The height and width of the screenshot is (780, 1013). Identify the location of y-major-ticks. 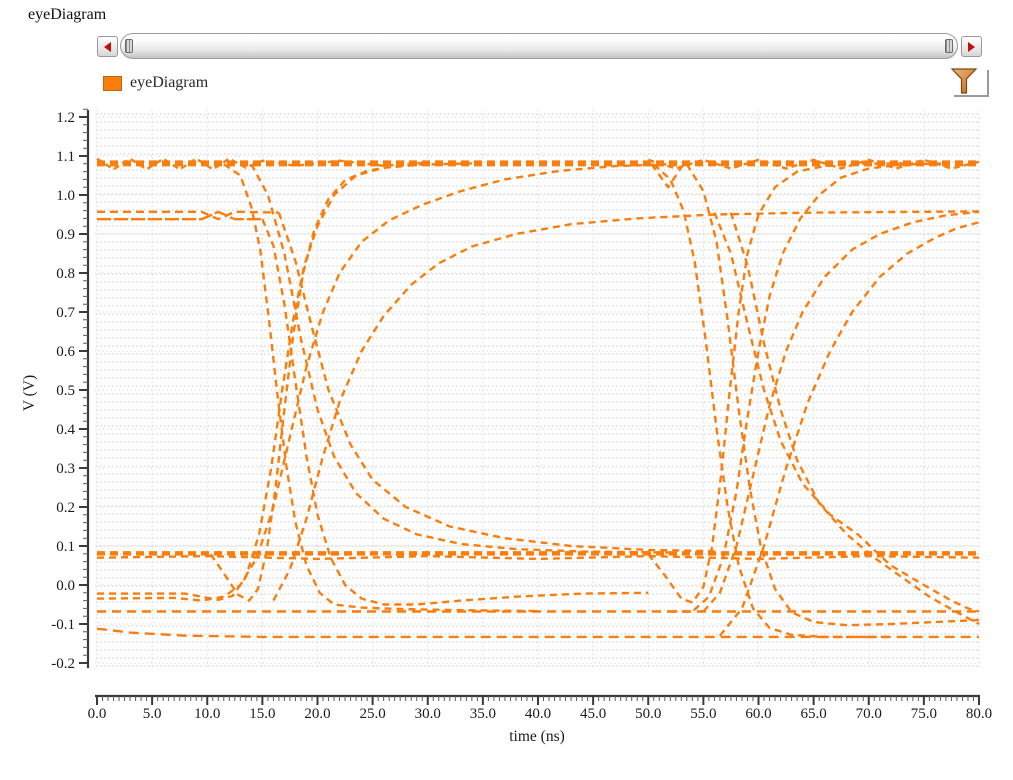
(83, 390).